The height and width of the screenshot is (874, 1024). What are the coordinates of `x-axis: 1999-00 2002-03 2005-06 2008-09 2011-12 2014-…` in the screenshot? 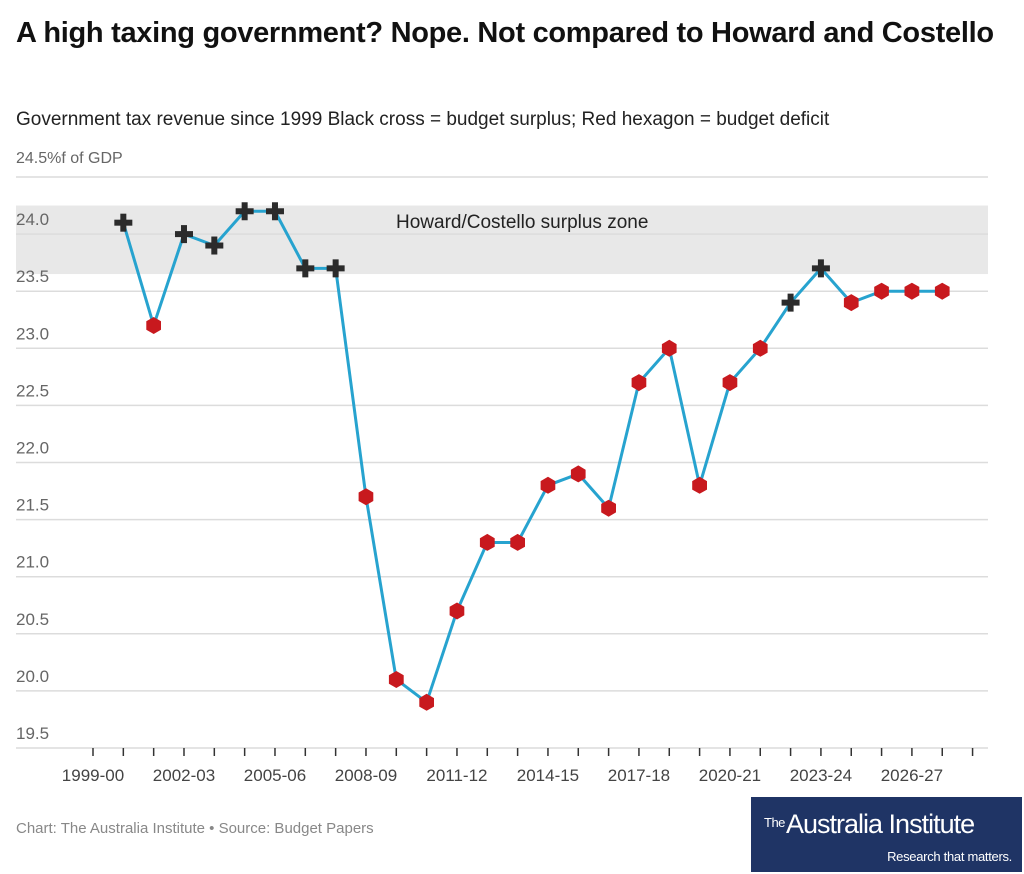 It's located at (518, 766).